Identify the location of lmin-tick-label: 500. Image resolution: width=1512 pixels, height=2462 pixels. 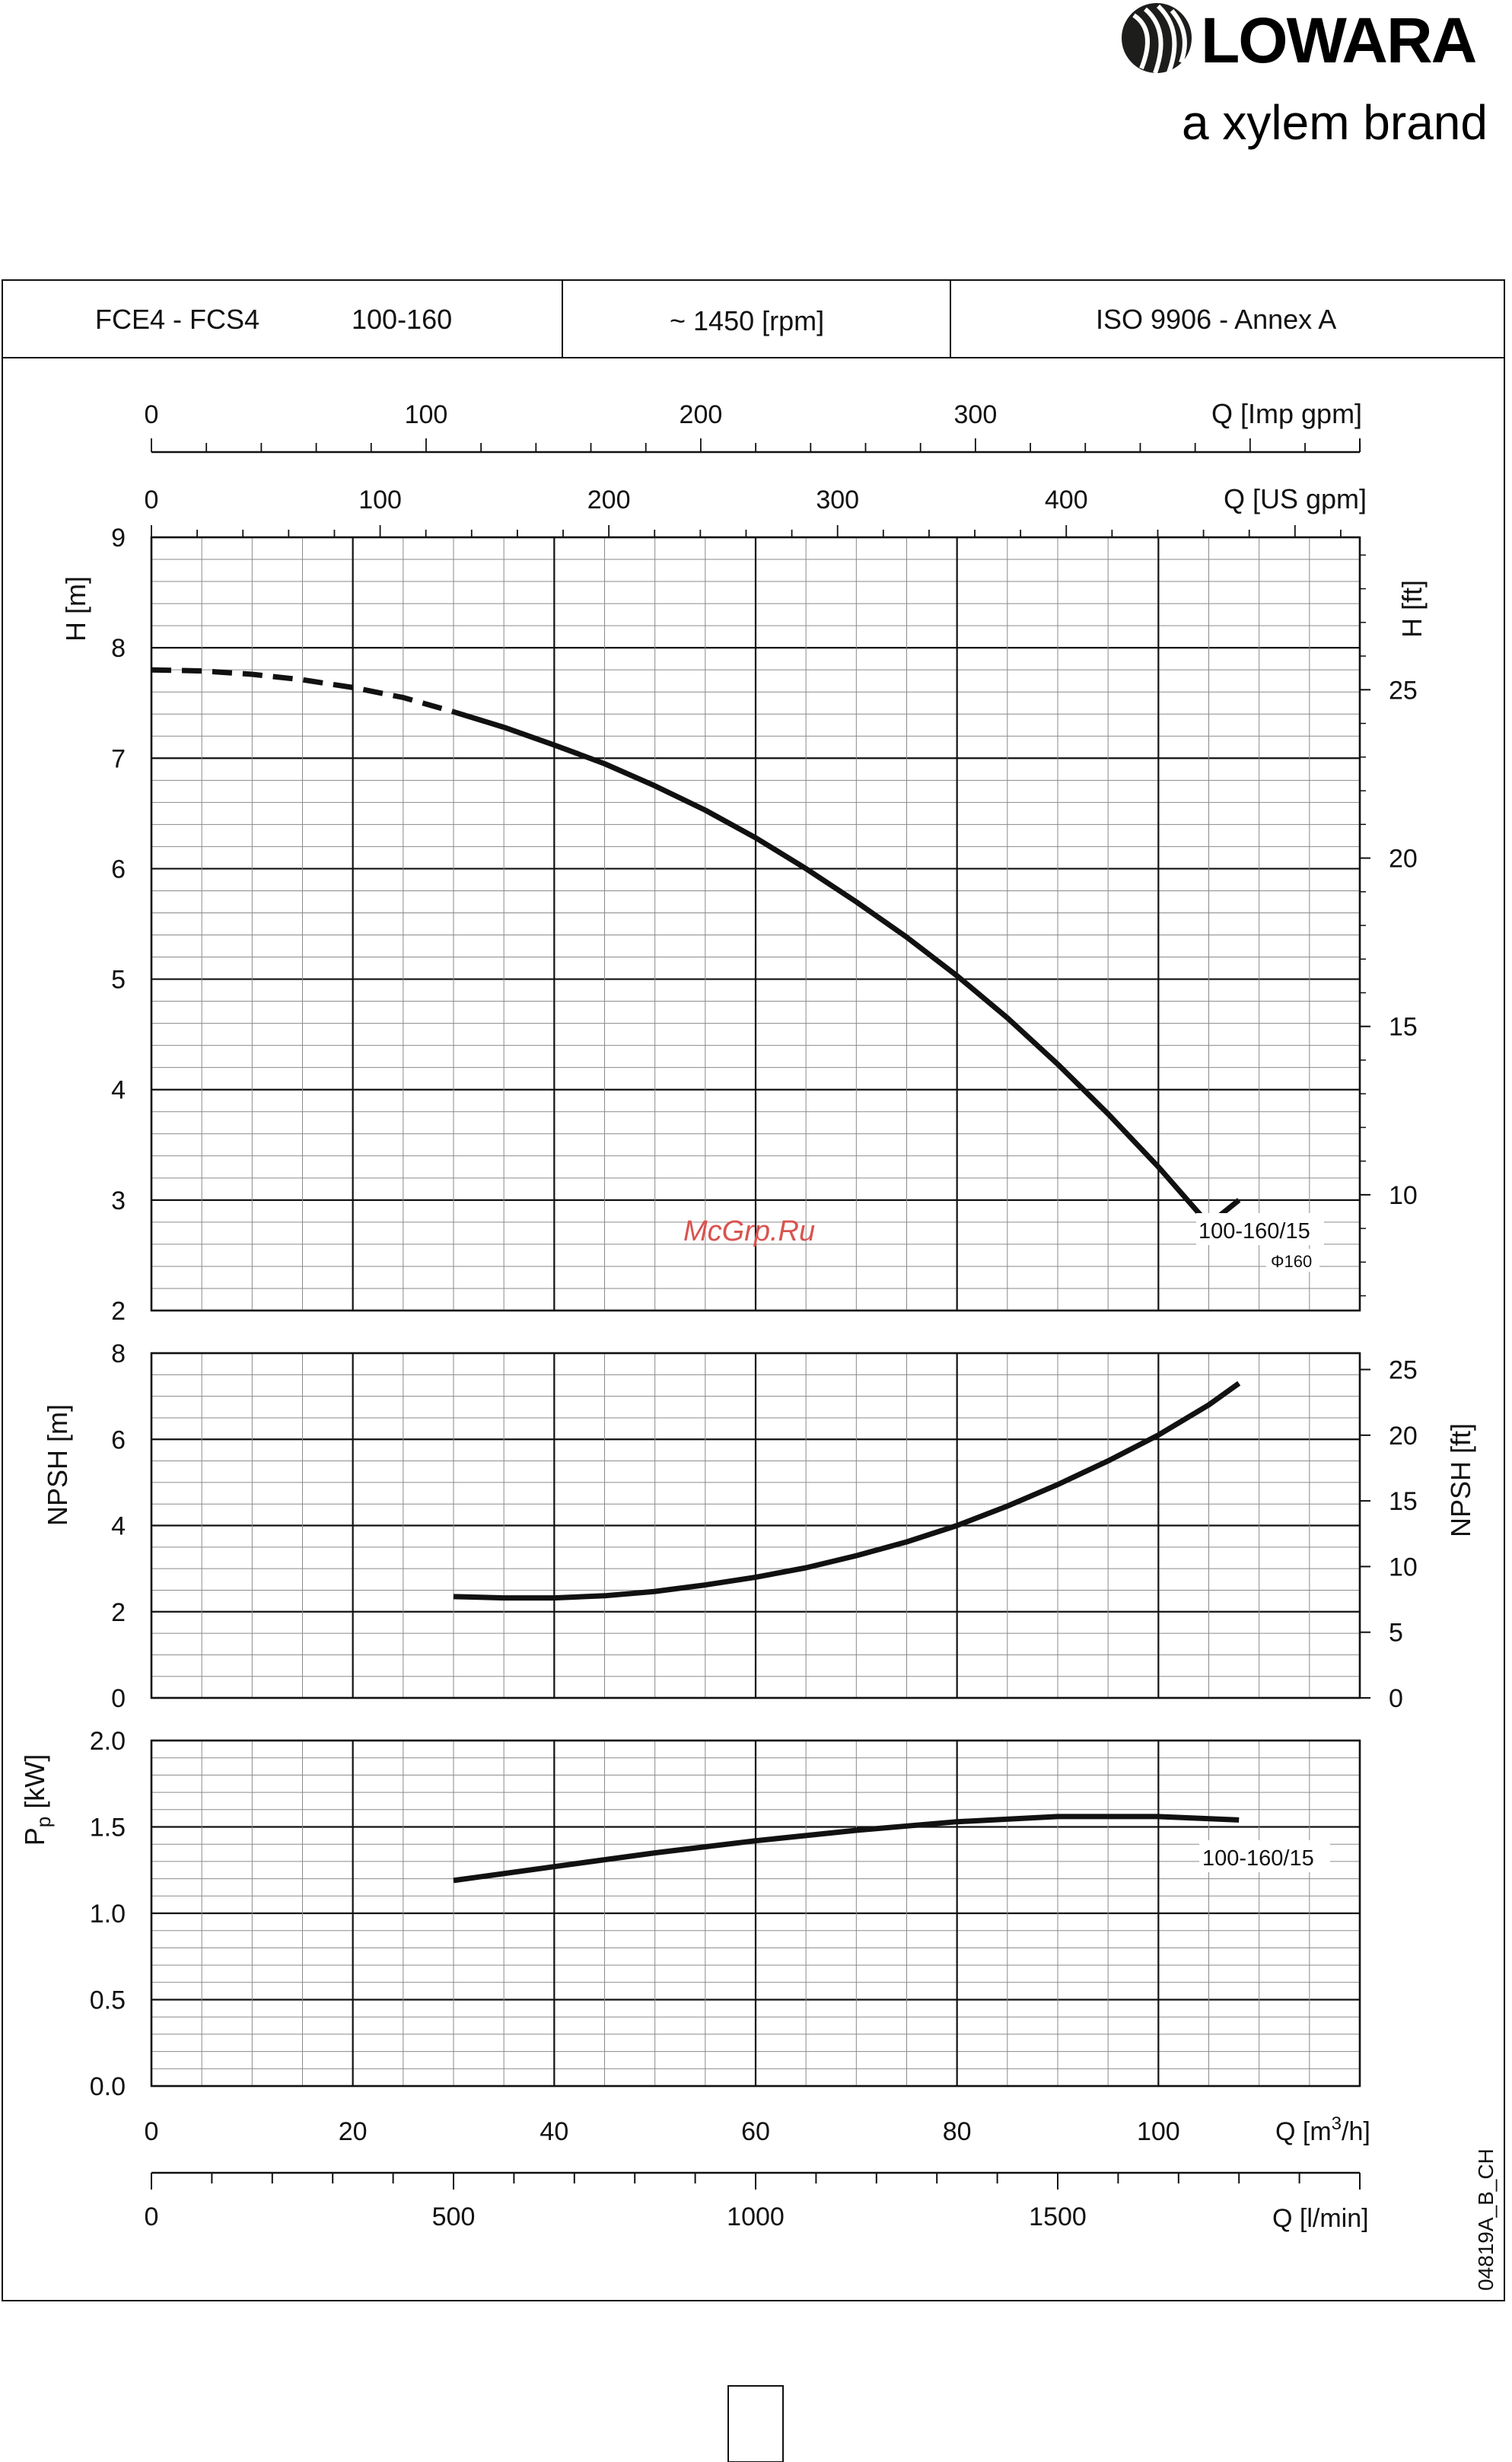
(454, 2216).